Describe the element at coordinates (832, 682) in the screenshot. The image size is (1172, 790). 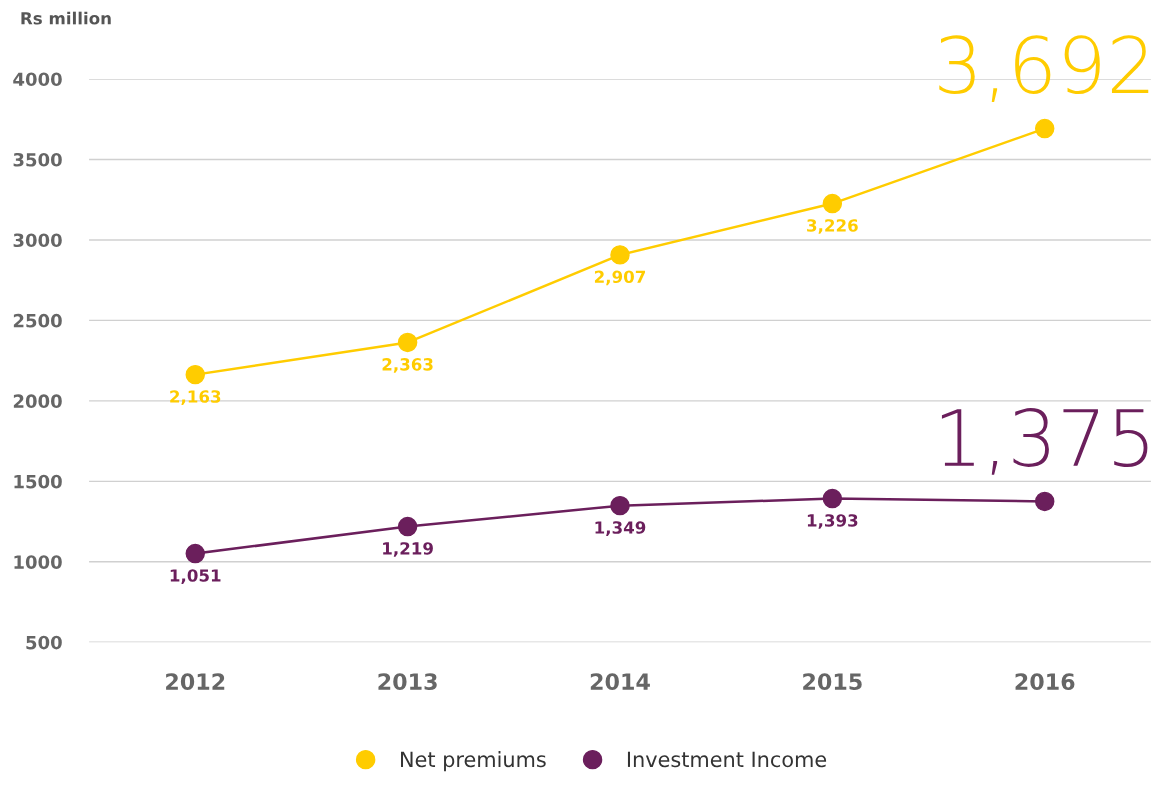
I see `x-tick-label: 2015` at that location.